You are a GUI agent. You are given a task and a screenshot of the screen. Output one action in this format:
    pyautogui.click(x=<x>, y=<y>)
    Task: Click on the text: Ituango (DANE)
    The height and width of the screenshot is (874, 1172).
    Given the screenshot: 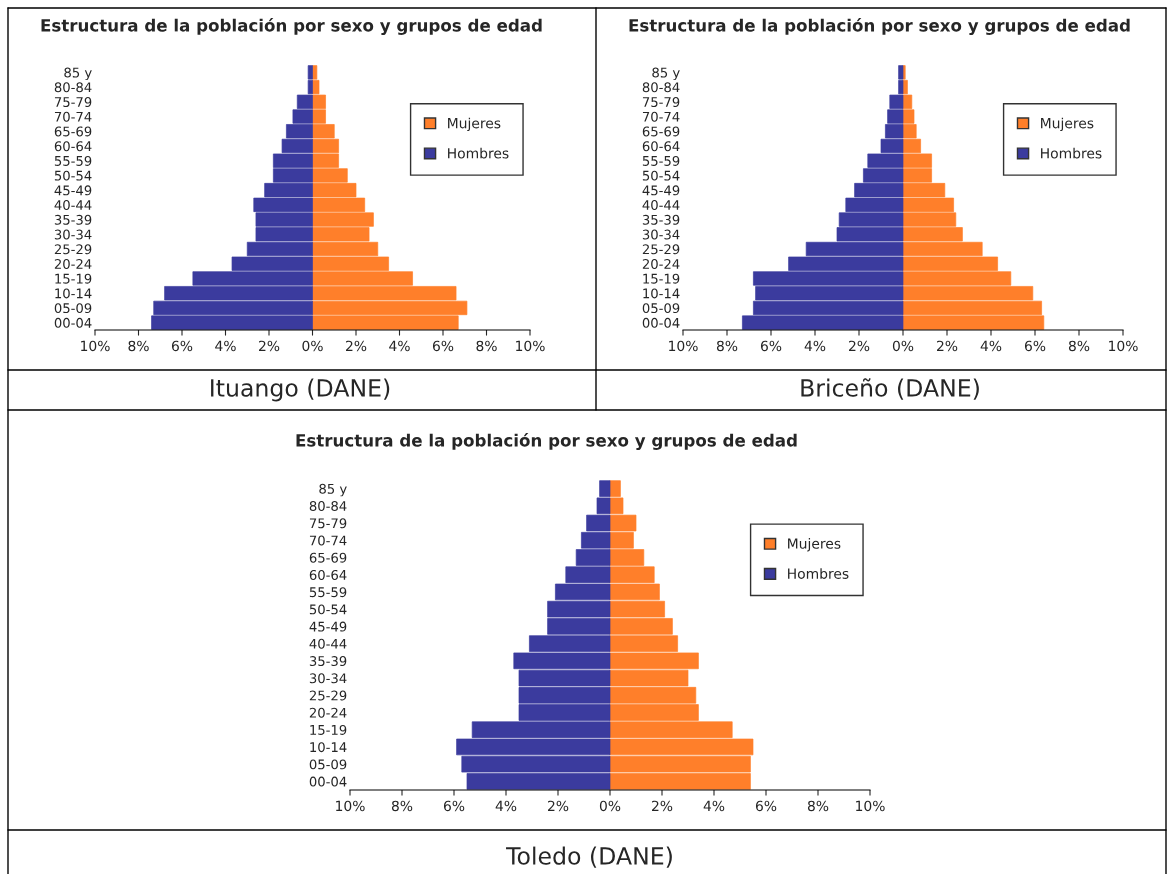 What is the action you would take?
    pyautogui.click(x=300, y=390)
    